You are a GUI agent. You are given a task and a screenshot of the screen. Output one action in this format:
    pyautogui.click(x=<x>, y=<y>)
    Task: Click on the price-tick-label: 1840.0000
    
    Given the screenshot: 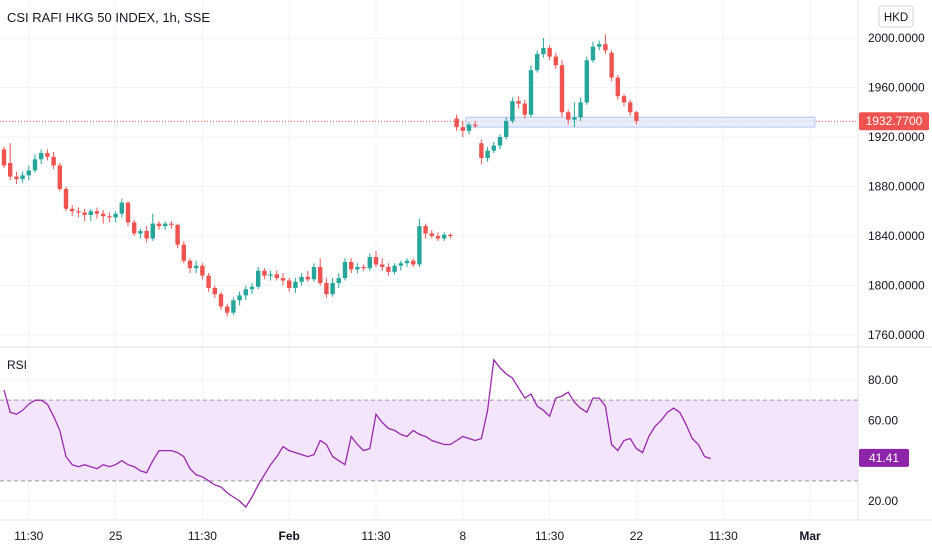 What is the action you would take?
    pyautogui.click(x=896, y=236)
    